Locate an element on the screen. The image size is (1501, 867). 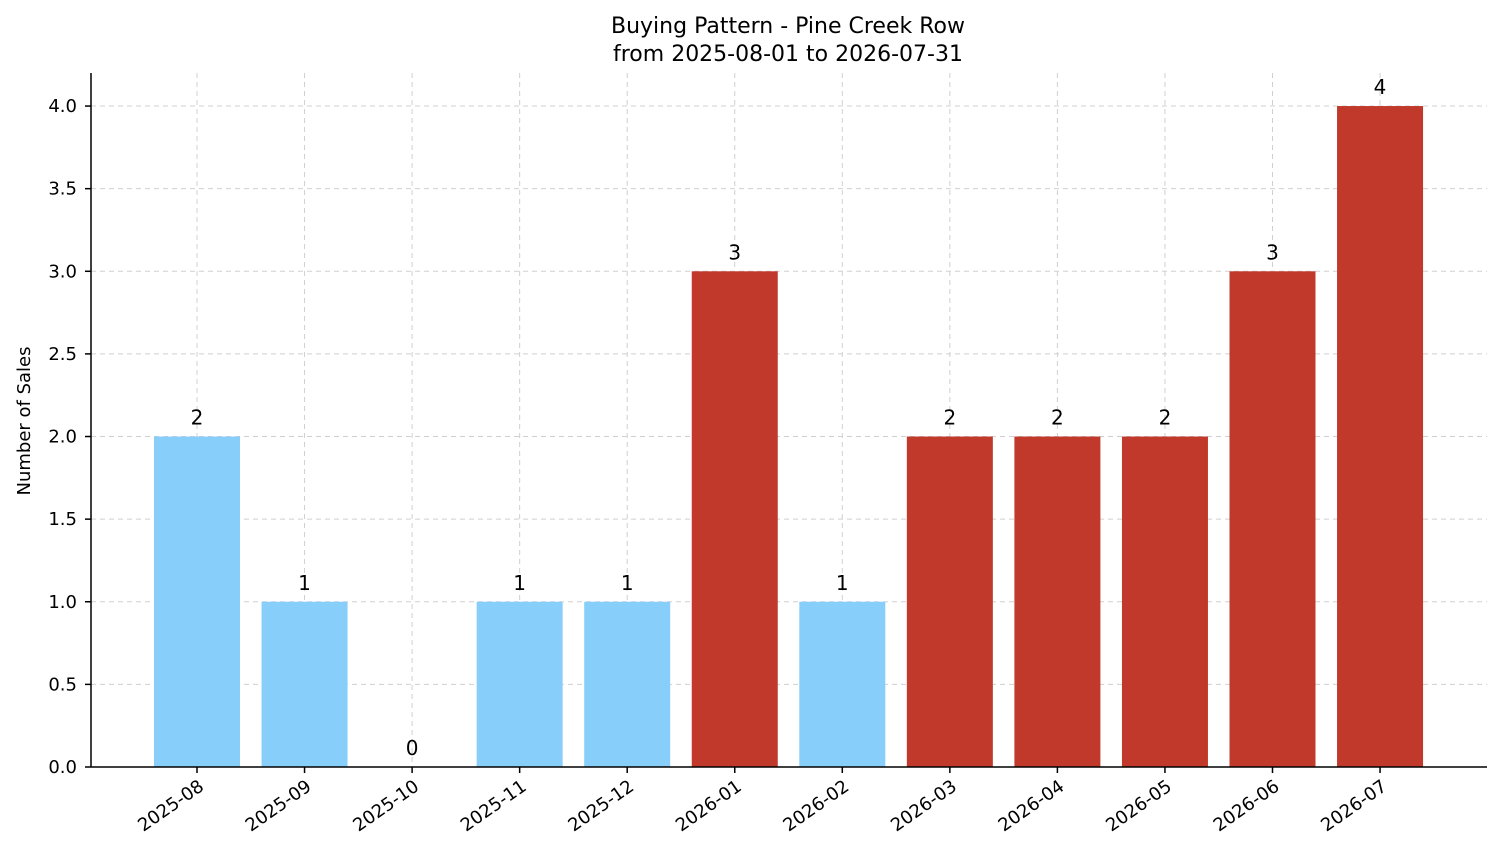
y-tick-label: 3.0 is located at coordinates (62, 271).